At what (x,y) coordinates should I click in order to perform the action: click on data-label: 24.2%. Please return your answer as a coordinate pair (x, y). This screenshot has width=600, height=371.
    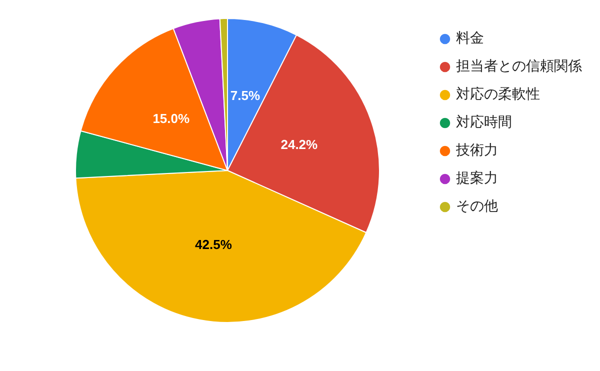
    Looking at the image, I should click on (299, 144).